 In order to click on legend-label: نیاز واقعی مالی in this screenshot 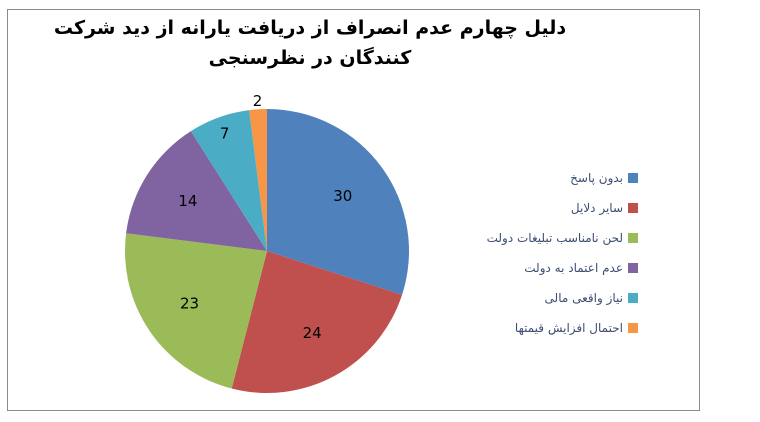, I will do `click(583, 297)`.